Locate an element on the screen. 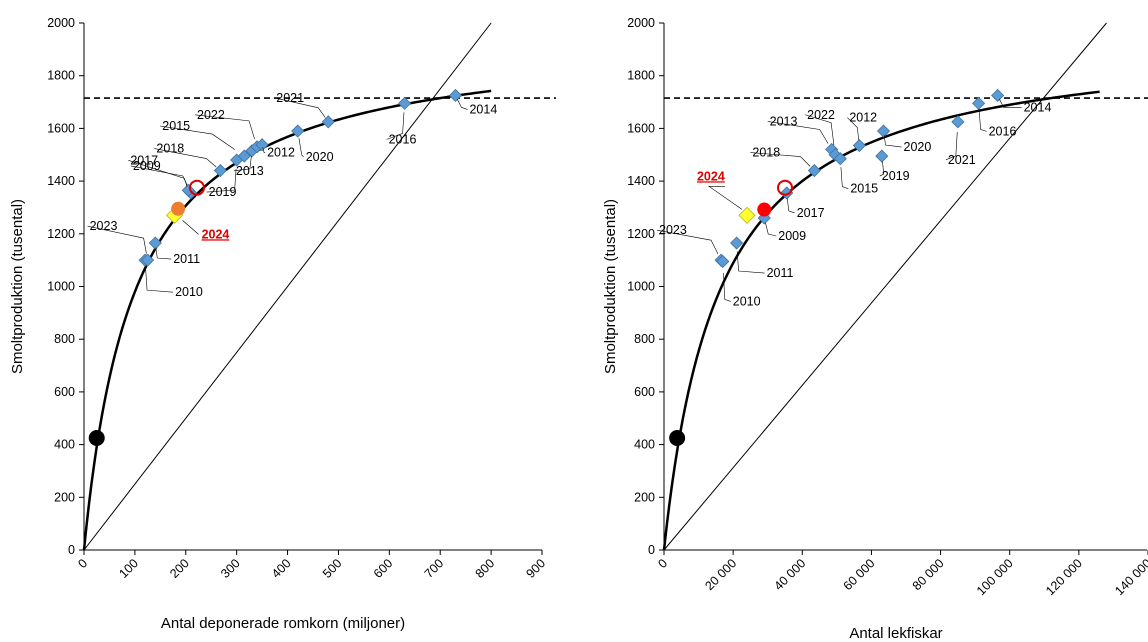 The image size is (1148, 642). x-tick-label: 300 is located at coordinates (230, 568).